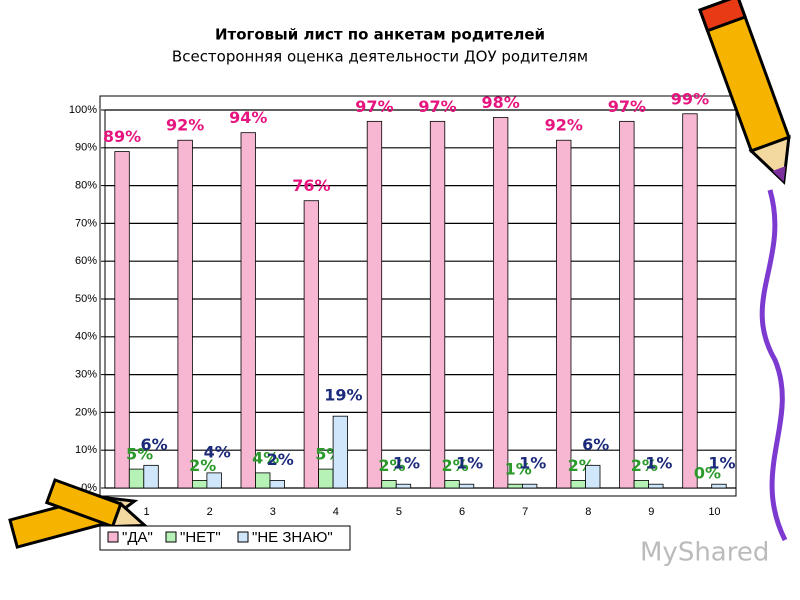  What do you see at coordinates (462, 512) in the screenshot?
I see `x-tick-label: 6` at bounding box center [462, 512].